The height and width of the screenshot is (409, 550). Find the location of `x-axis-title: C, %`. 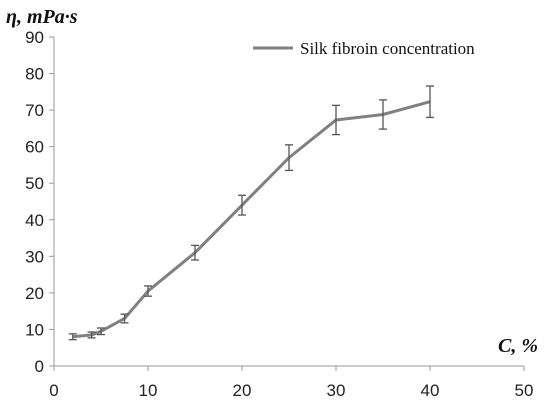

x-axis-title: C, % is located at coordinates (518, 346).